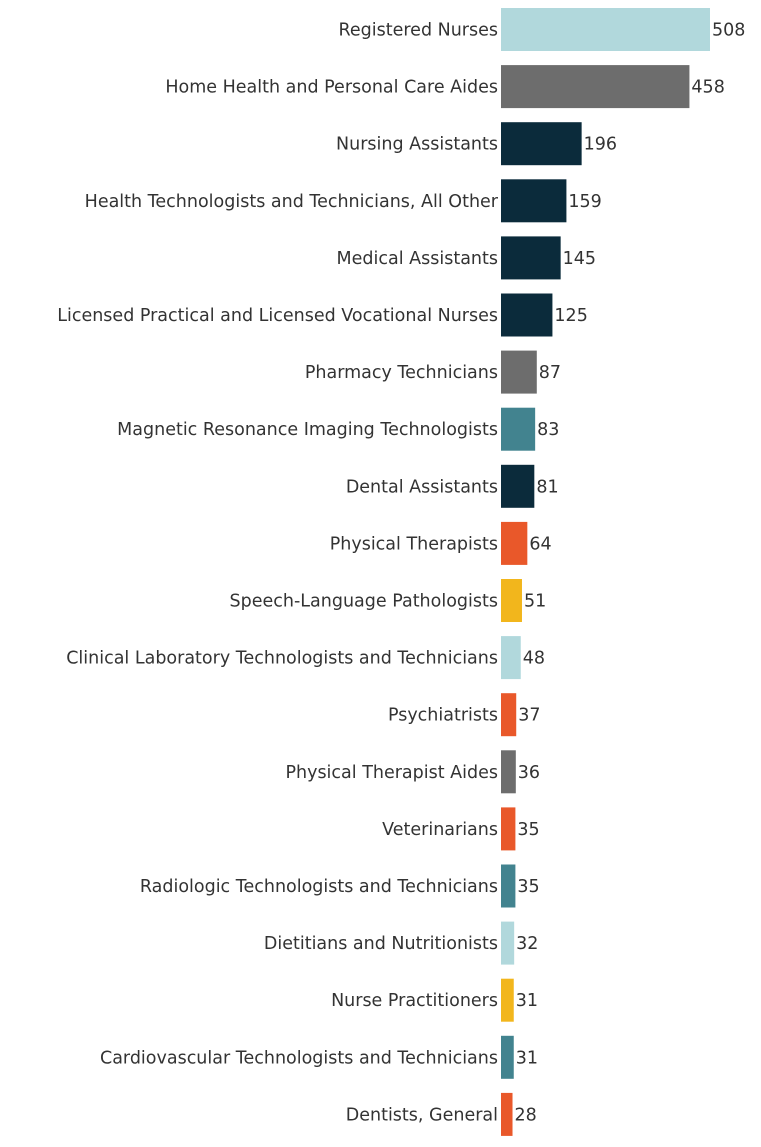  What do you see at coordinates (548, 430) in the screenshot?
I see `value-label: 83` at bounding box center [548, 430].